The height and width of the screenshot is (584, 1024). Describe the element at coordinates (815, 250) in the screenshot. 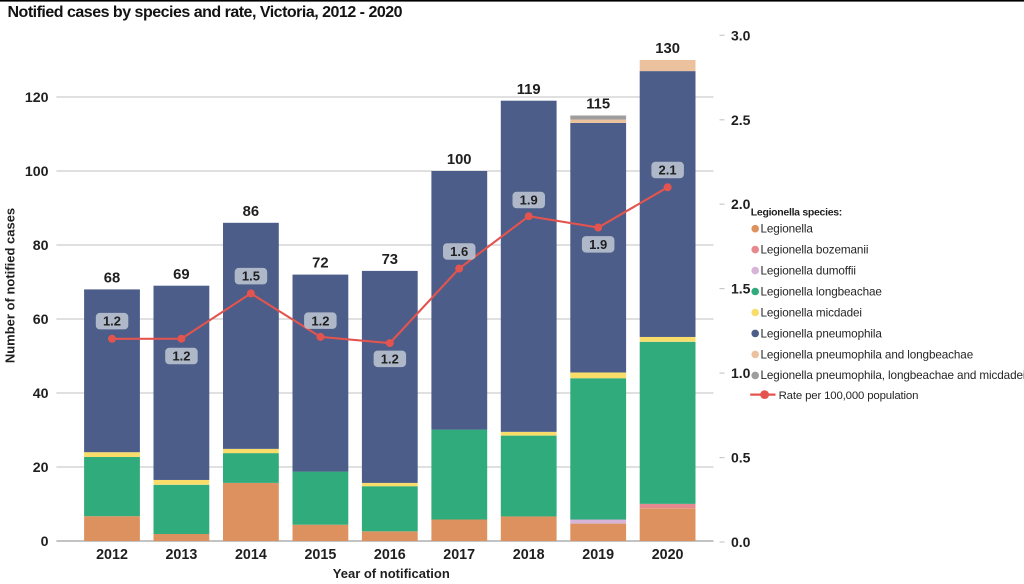

I see `svg-text: Legionella bozemanii` at that location.